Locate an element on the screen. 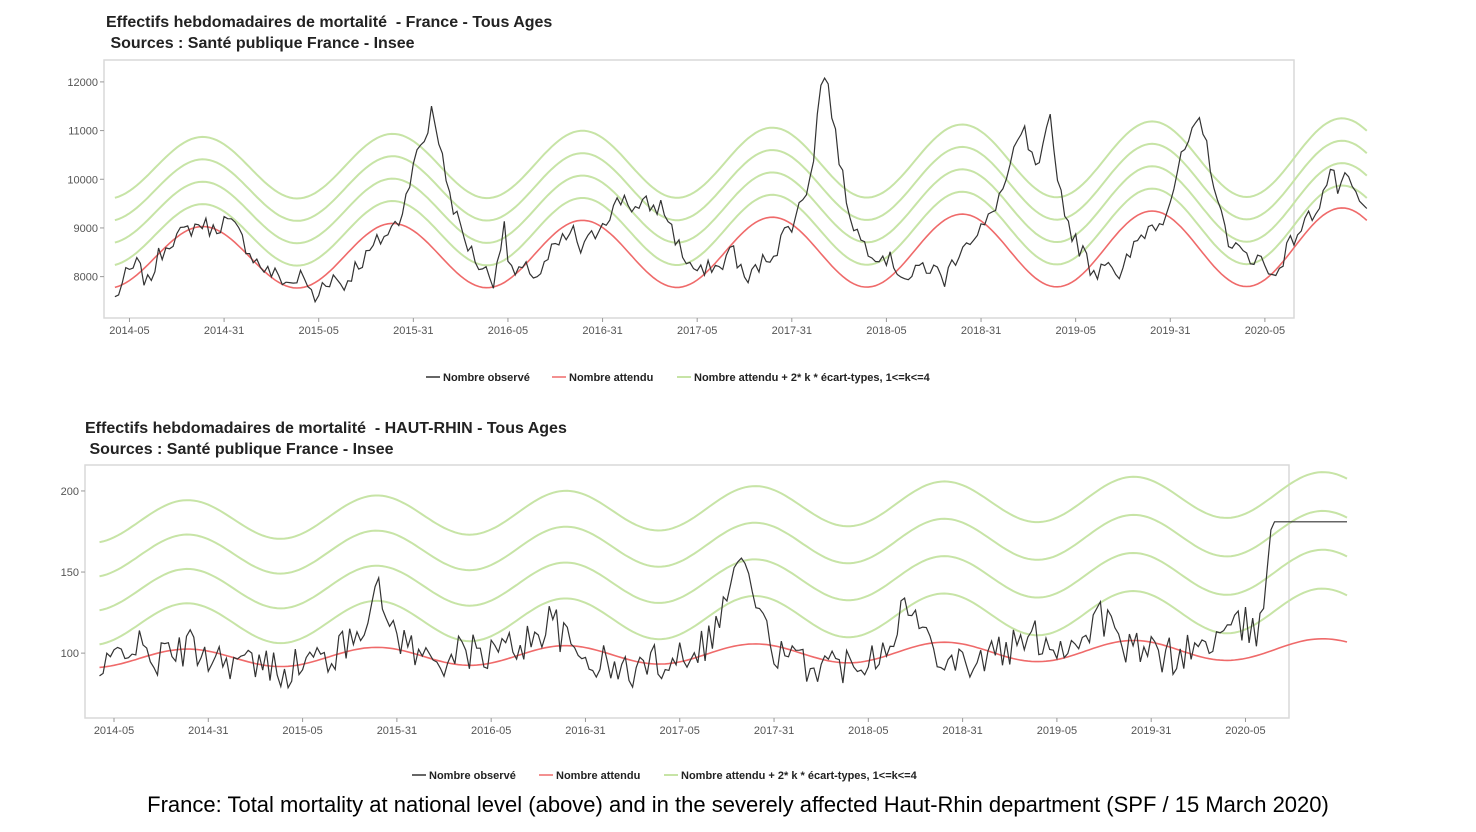  y-tick-label: 10000 is located at coordinates (82, 180).